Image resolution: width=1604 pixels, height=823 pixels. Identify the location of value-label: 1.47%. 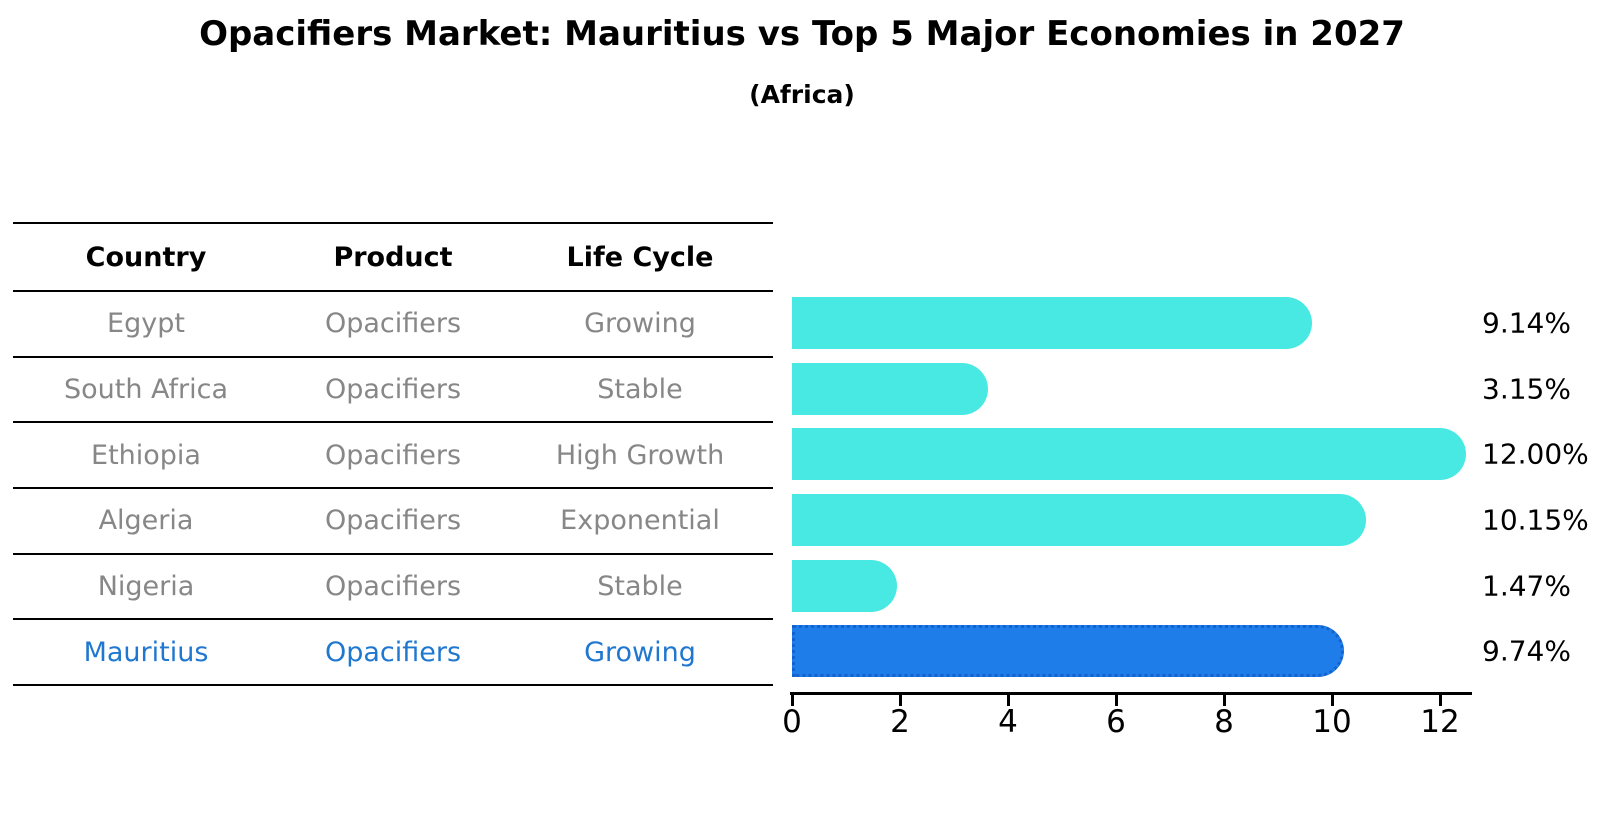
(1526, 586).